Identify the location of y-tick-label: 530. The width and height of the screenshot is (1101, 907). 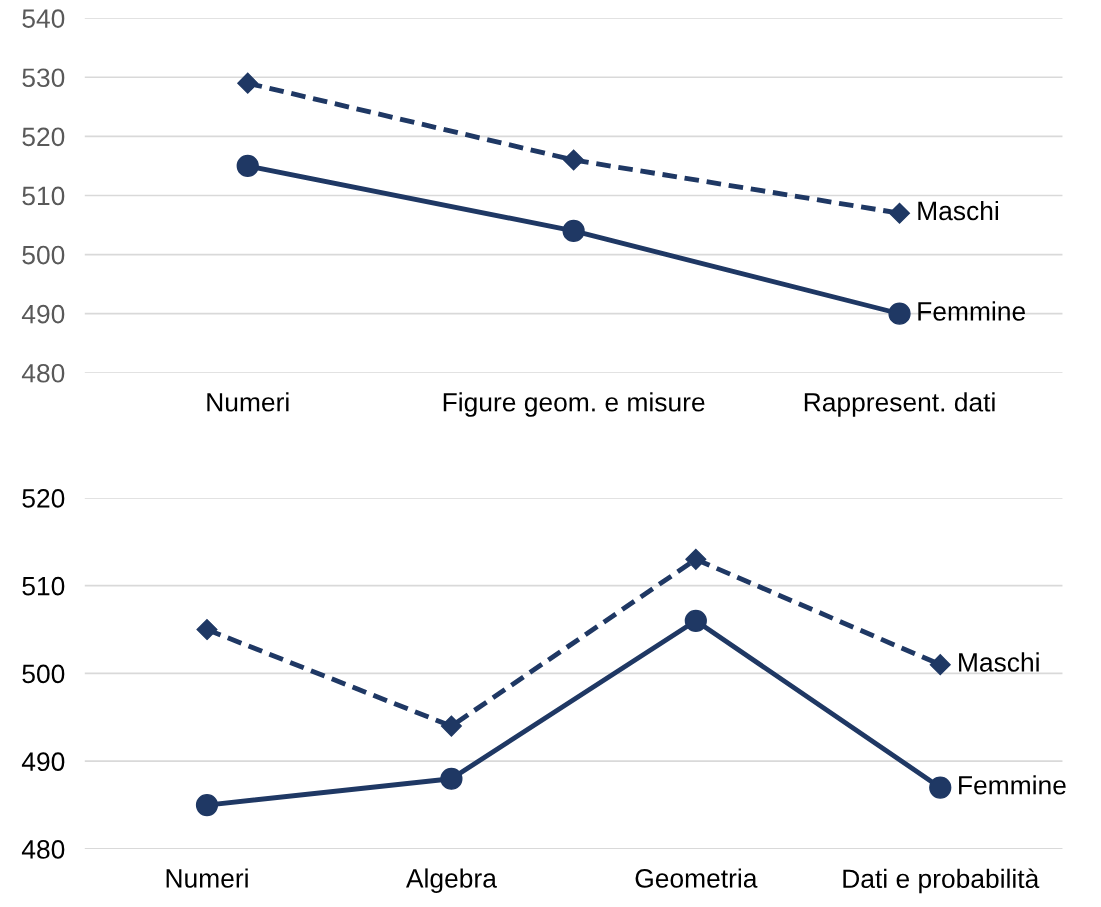
(43, 78).